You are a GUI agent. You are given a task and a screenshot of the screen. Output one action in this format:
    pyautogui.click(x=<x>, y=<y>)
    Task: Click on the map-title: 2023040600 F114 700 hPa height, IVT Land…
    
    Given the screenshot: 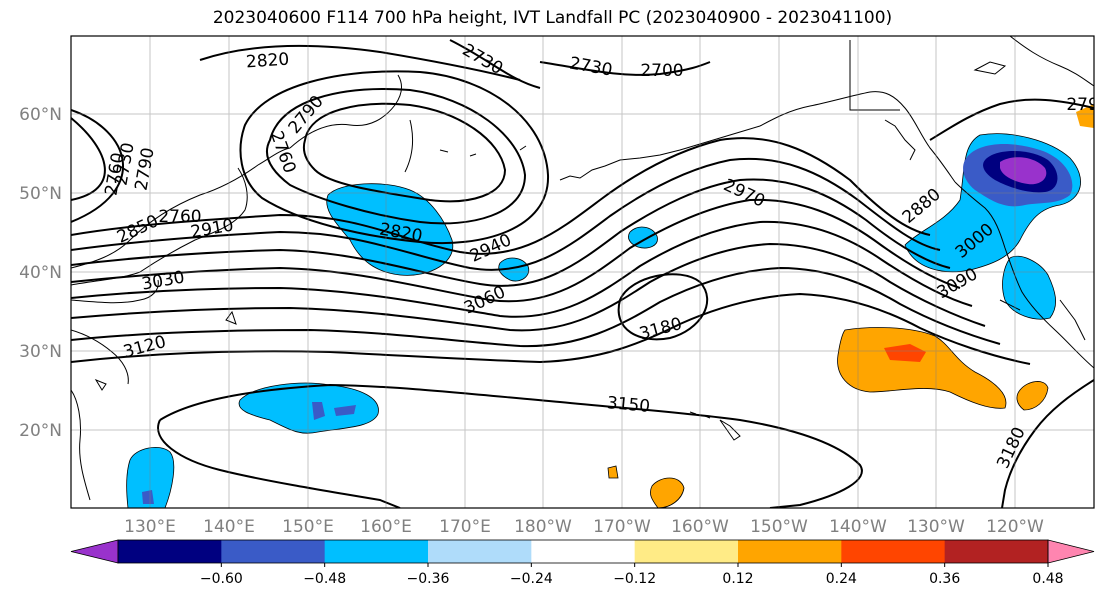 What is the action you would take?
    pyautogui.click(x=552, y=18)
    